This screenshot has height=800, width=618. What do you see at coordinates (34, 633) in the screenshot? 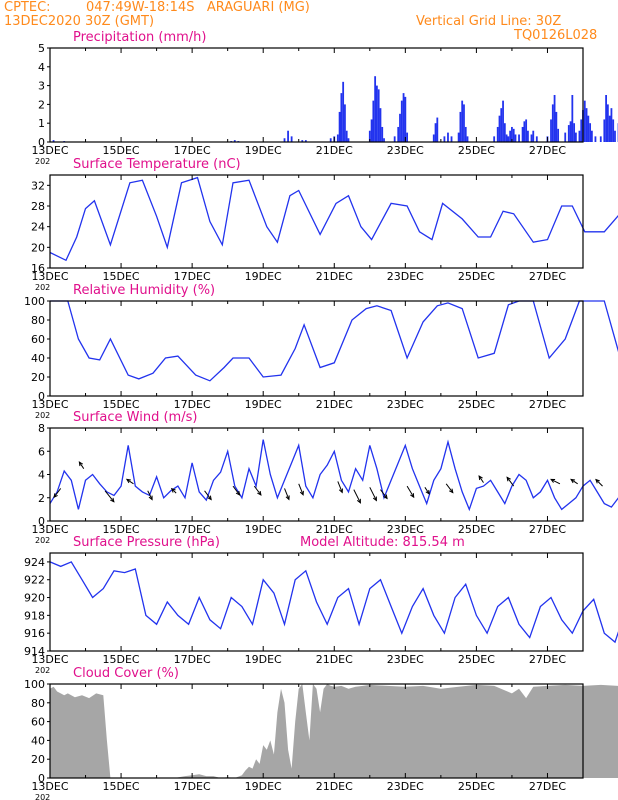
I see `y-tick-label: 916` at bounding box center [34, 633].